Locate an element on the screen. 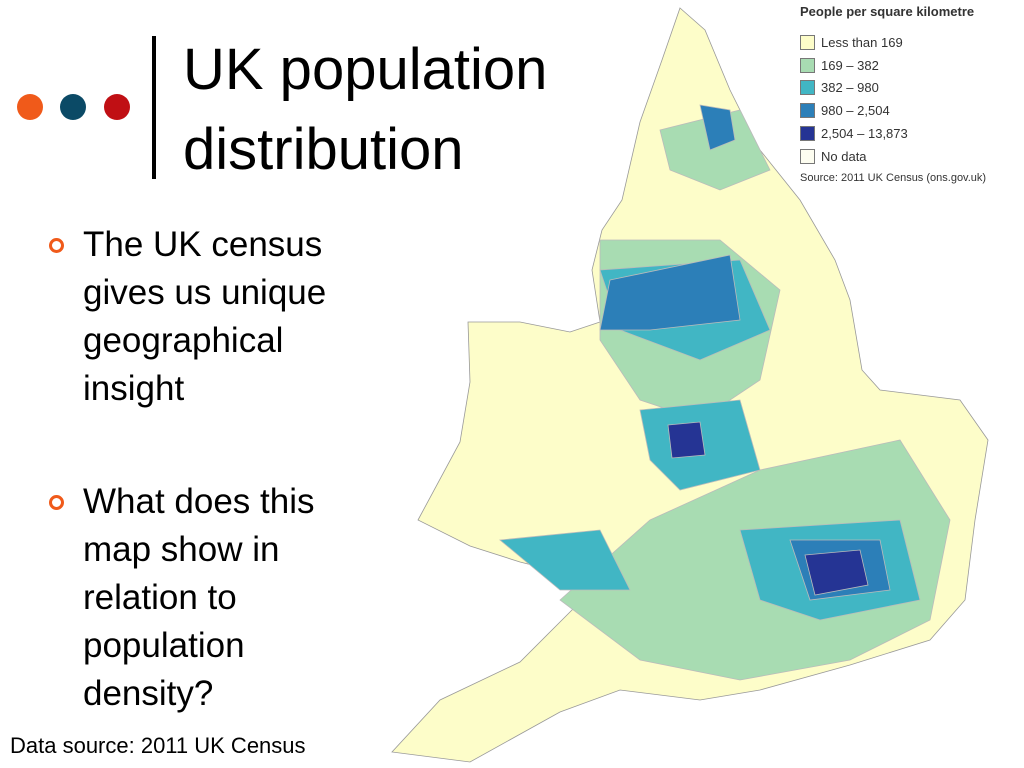  legend-title: People per square kilometre is located at coordinates (887, 11).